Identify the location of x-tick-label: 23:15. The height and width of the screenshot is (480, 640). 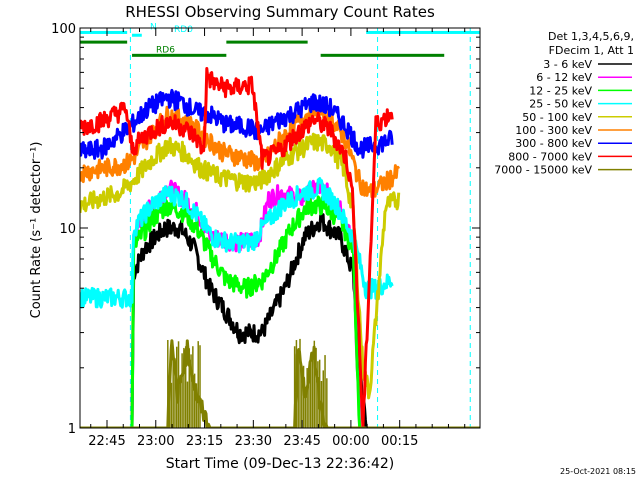
(204, 441).